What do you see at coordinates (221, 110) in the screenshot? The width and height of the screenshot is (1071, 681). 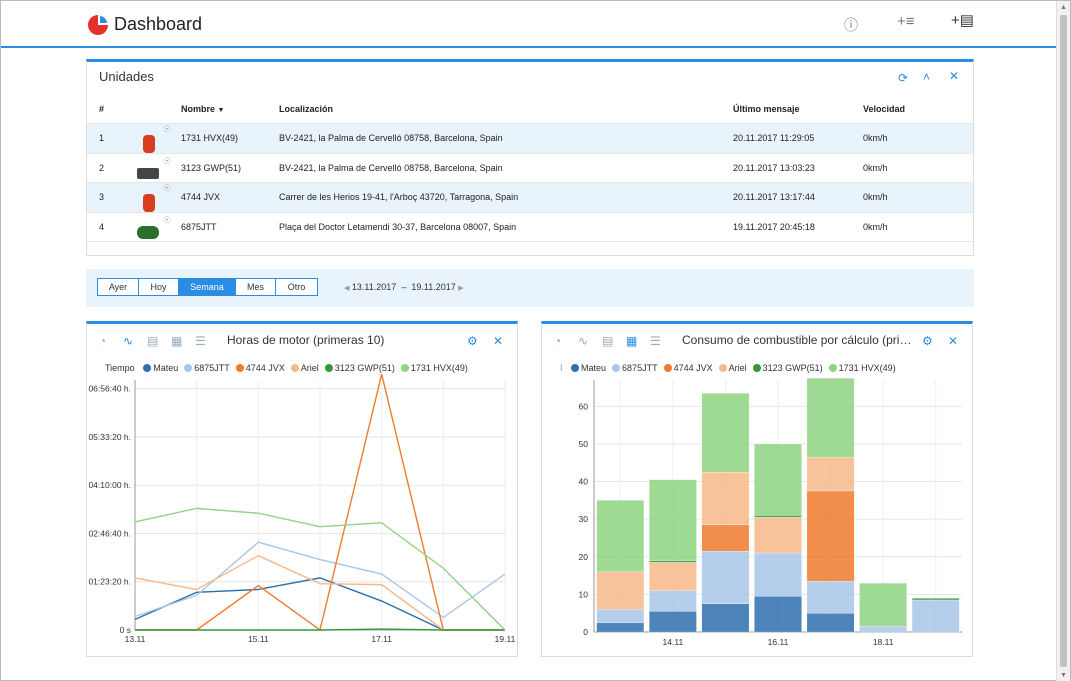 I see `sort-down-icon: ▼` at bounding box center [221, 110].